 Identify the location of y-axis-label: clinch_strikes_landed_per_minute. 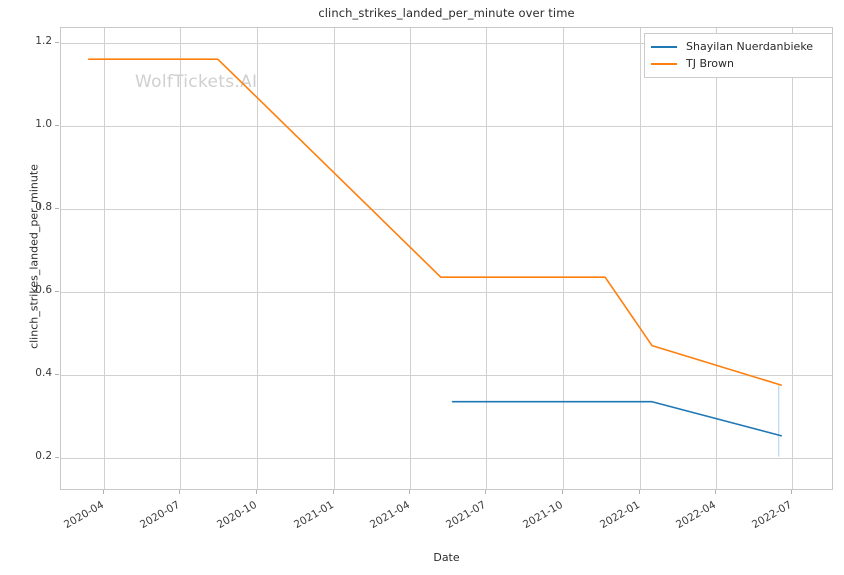
(34, 256).